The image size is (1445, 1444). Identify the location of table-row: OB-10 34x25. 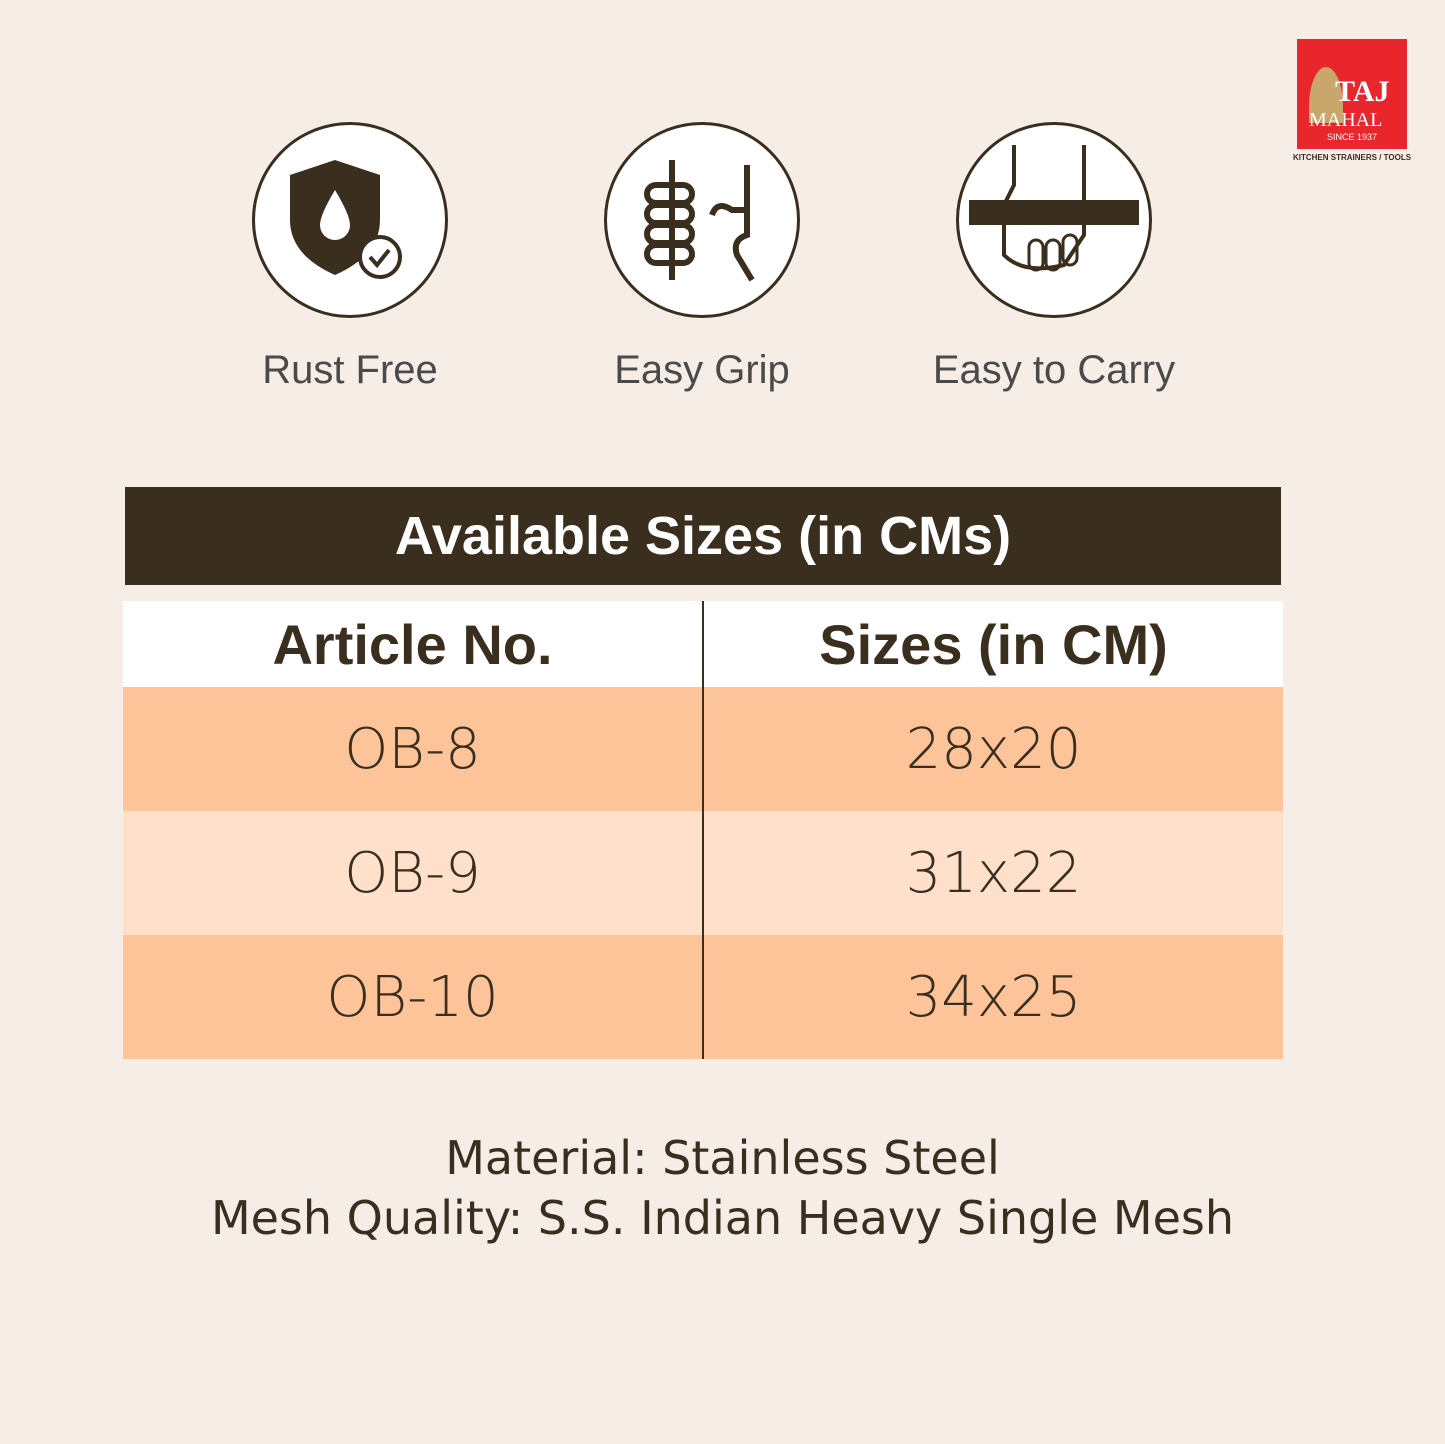
(703, 997).